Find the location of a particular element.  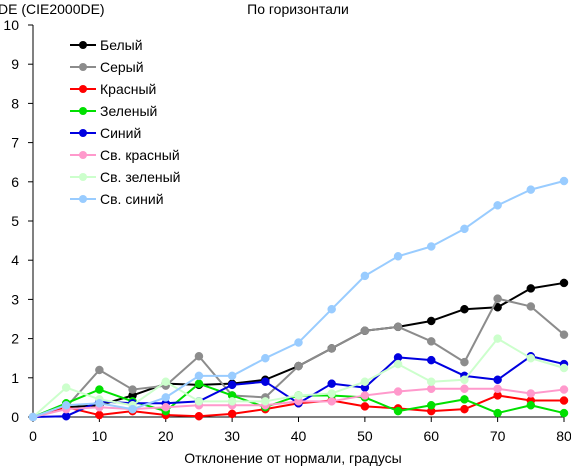

y-tick-label: 8 is located at coordinates (15, 103).